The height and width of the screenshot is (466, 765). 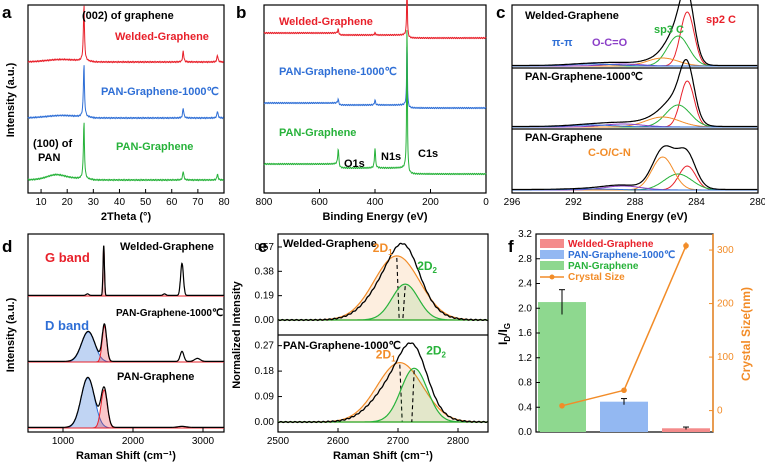 What do you see at coordinates (436, 351) in the screenshot?
I see `raman-2d-pan-1000-label-1: 2D2` at bounding box center [436, 351].